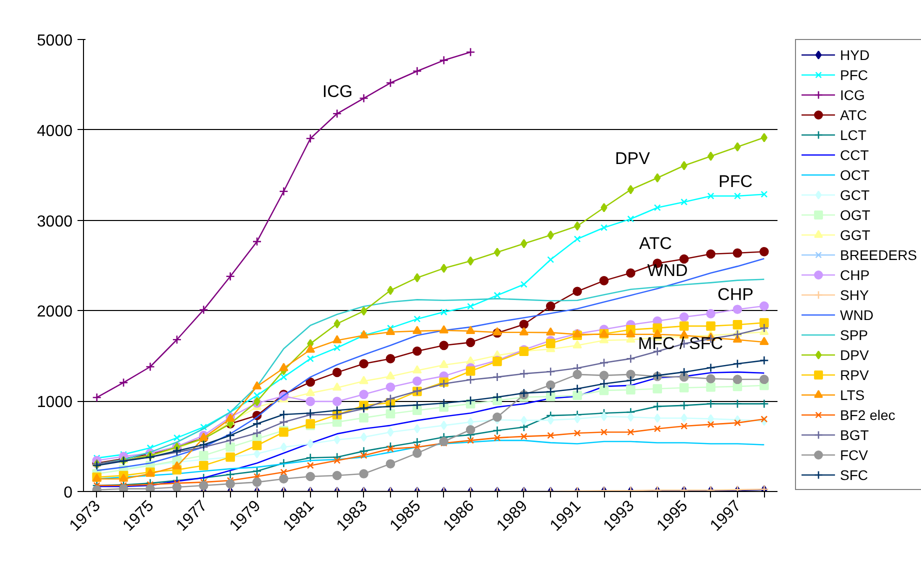 The height and width of the screenshot is (578, 921). I want to click on y-tick-label: 5000, so click(54, 41).